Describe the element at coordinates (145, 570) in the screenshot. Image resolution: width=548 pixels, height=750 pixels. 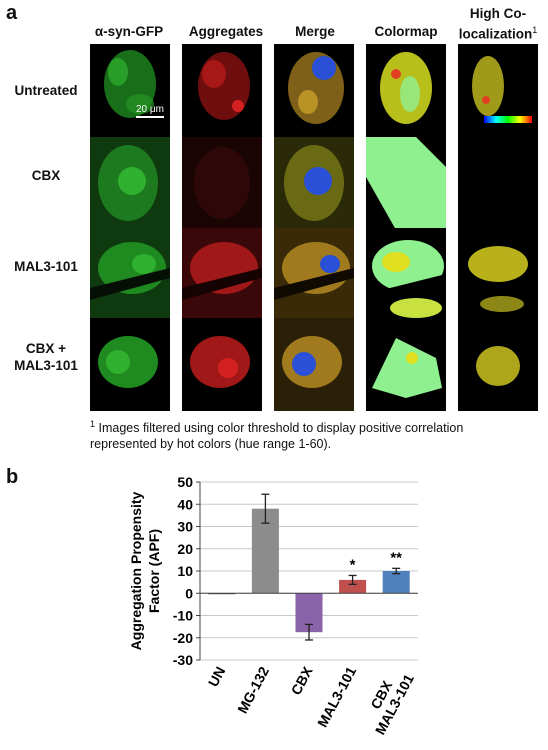
I see `y-axis-label: Aggregation Propensity Factor (APF)` at that location.